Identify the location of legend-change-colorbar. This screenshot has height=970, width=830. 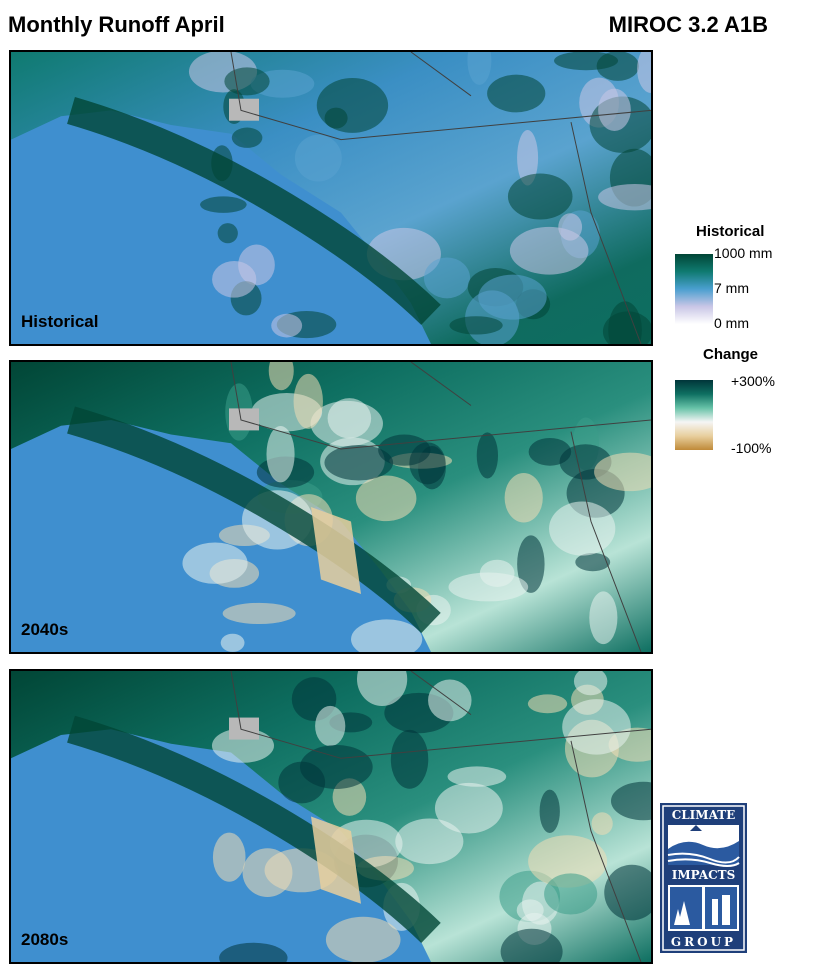
(694, 415).